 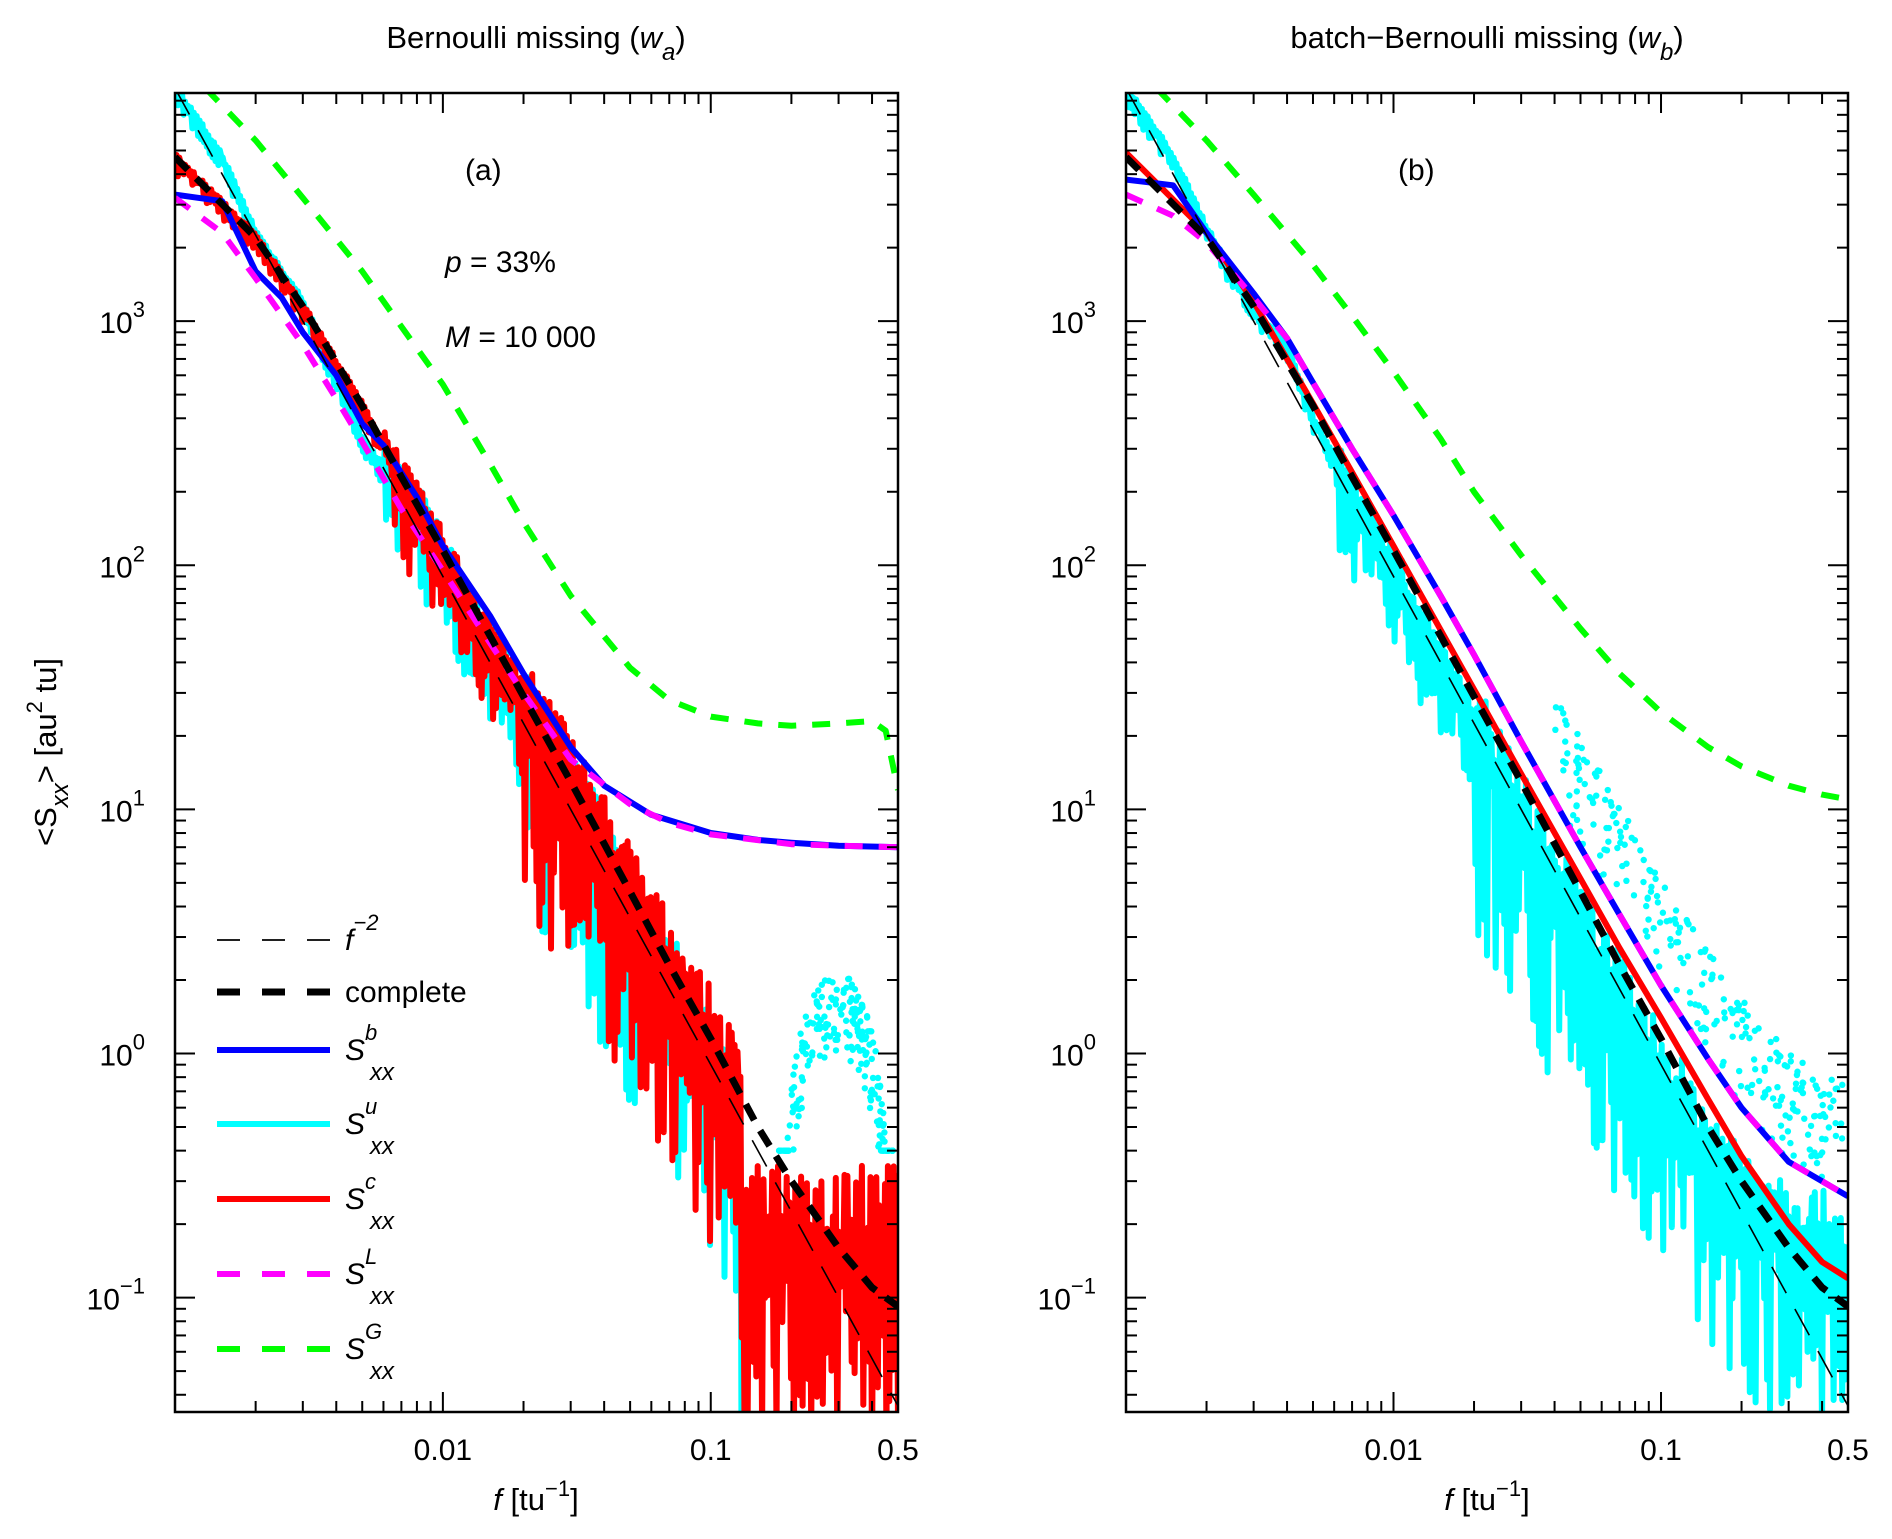 What do you see at coordinates (1486, 1496) in the screenshot?
I see `x-axis-label-b: f [tu−1]` at bounding box center [1486, 1496].